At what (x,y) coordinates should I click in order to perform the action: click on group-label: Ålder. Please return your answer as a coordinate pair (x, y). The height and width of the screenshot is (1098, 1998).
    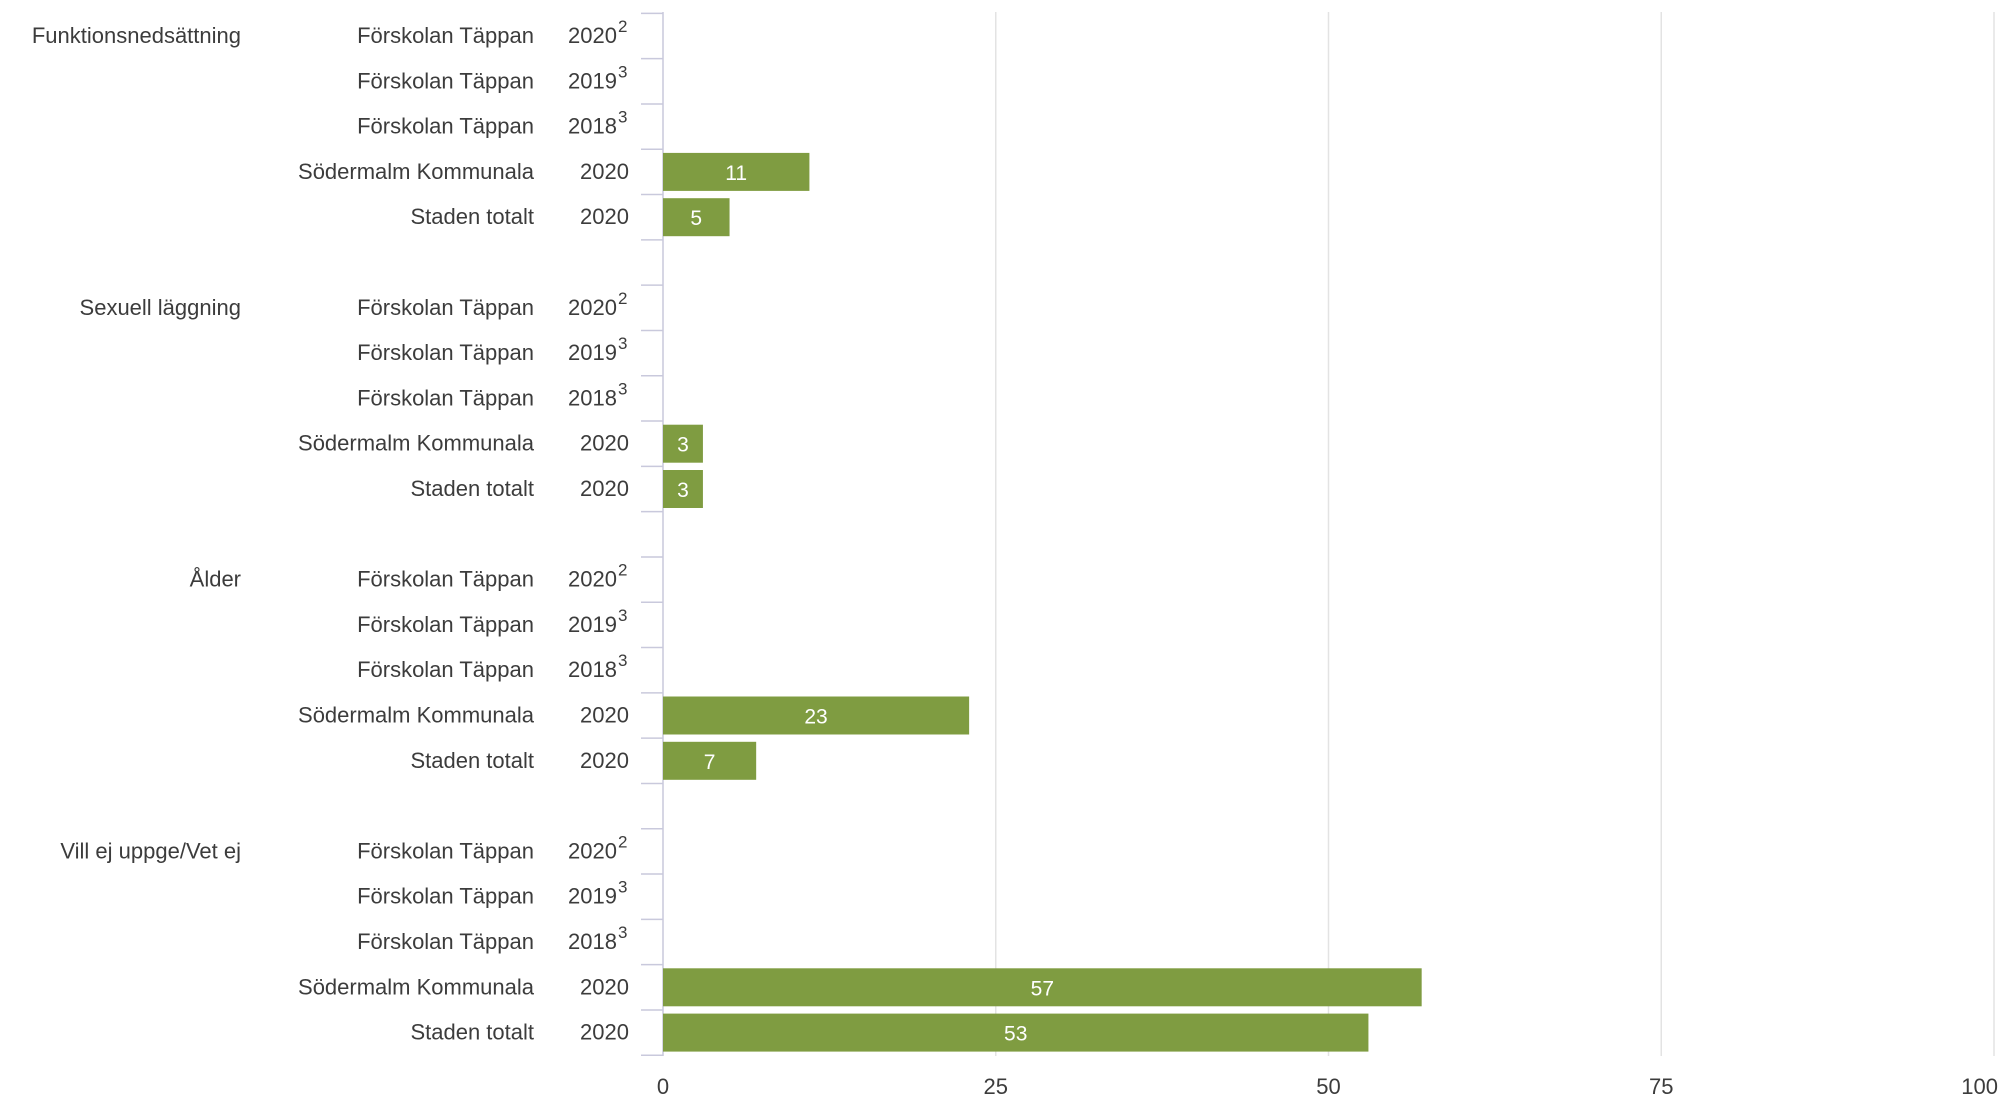
    Looking at the image, I should click on (215, 579).